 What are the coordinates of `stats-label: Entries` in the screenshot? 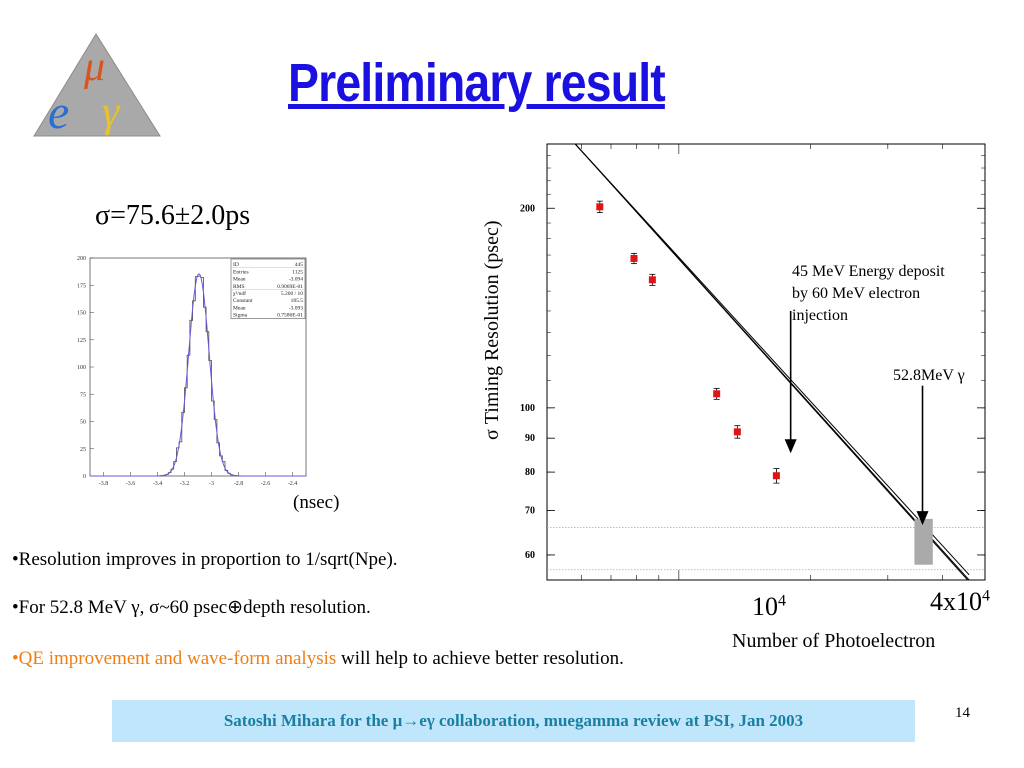 It's located at (241, 272).